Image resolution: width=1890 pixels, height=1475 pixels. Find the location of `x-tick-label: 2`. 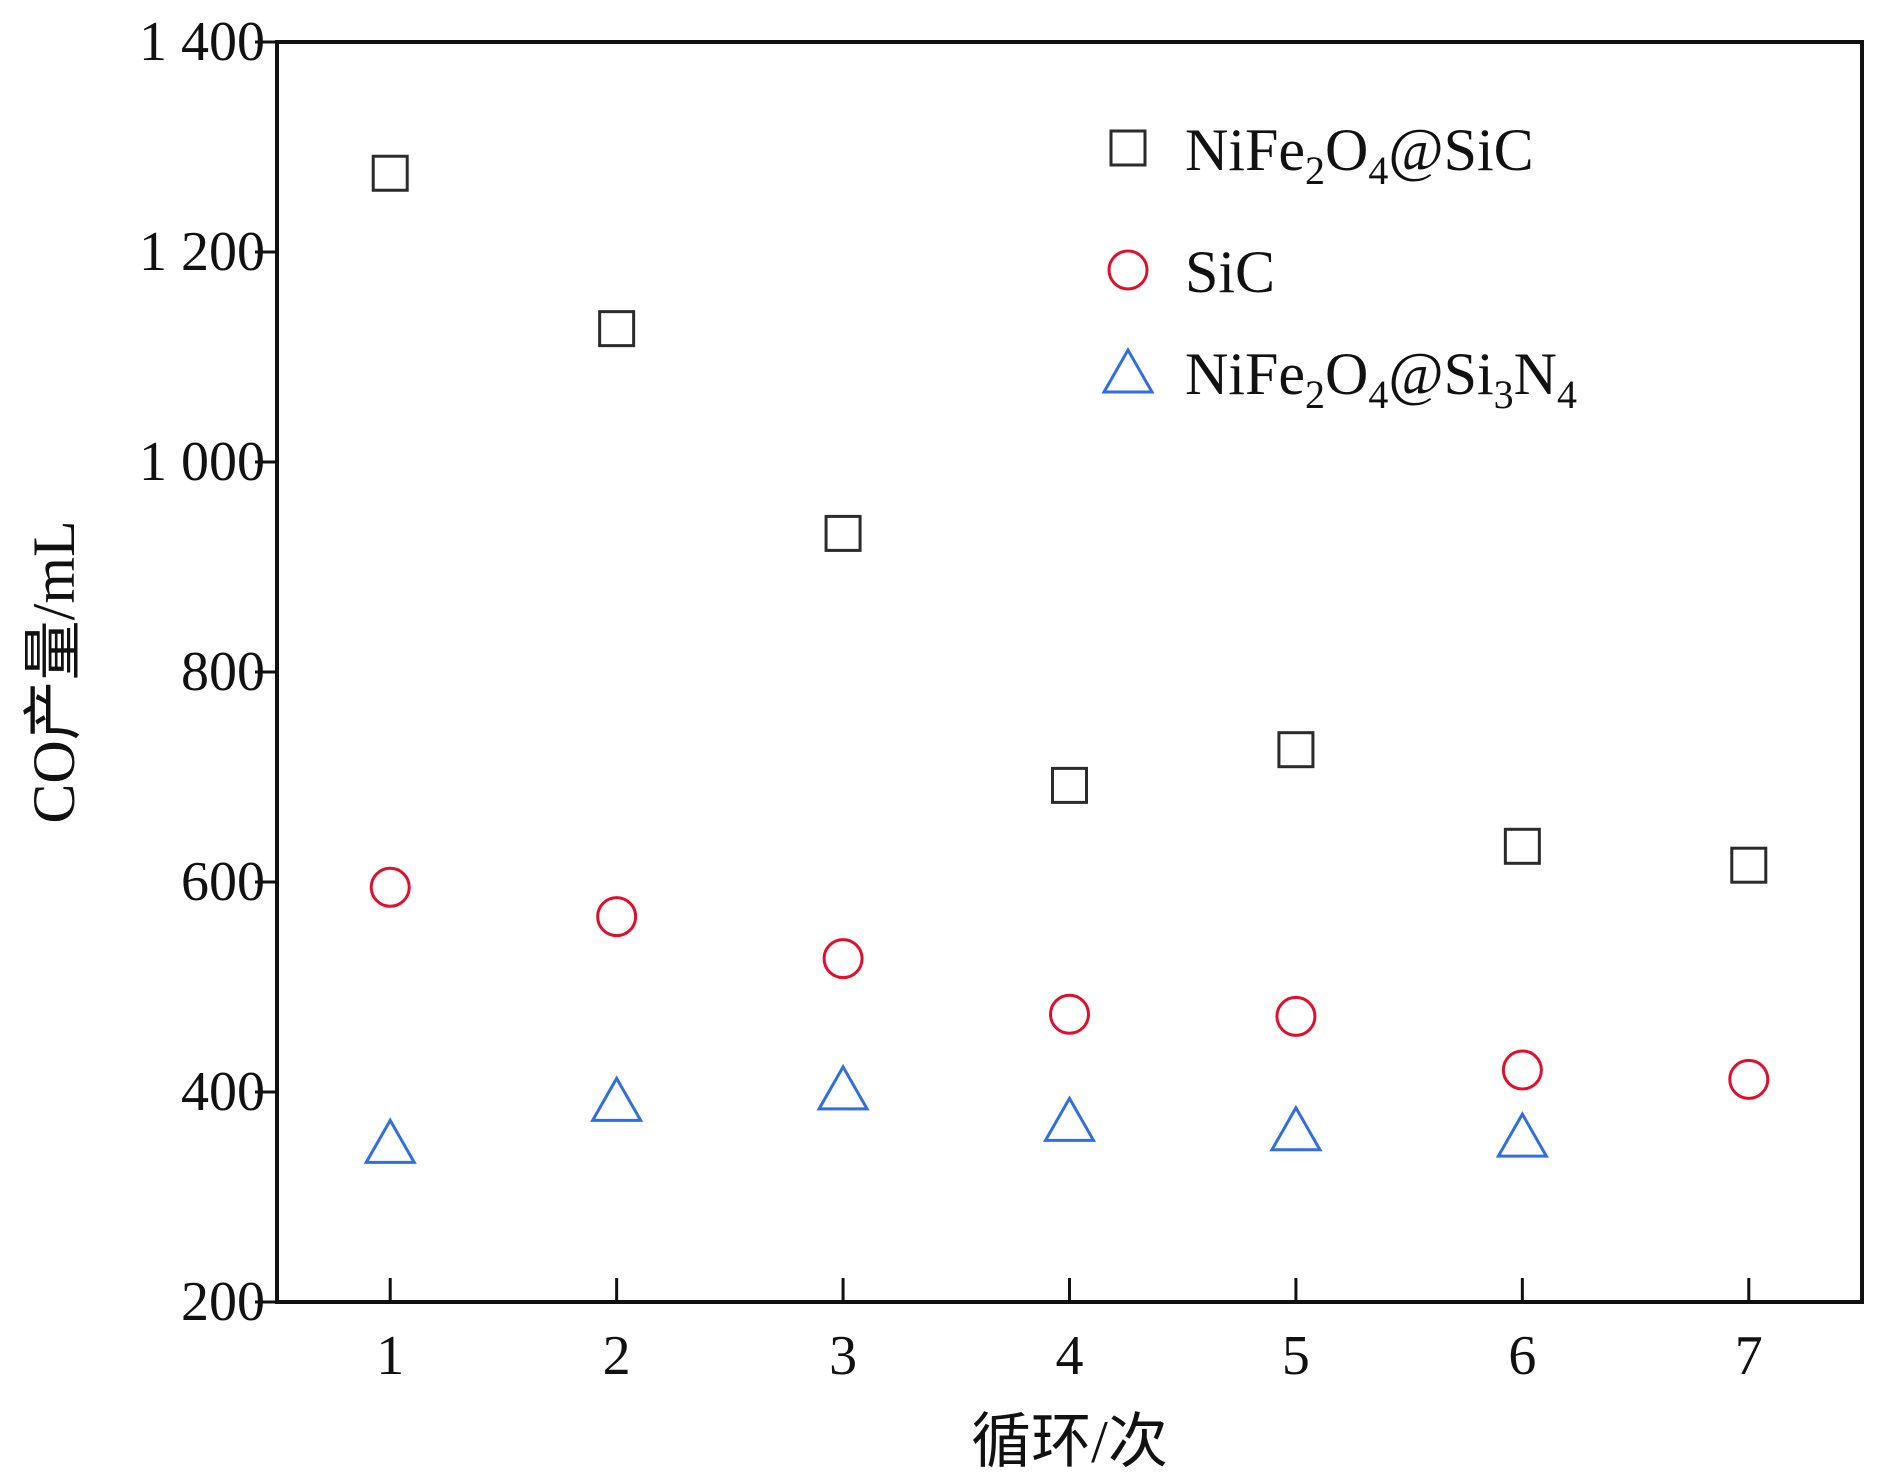

x-tick-label: 2 is located at coordinates (617, 1356).